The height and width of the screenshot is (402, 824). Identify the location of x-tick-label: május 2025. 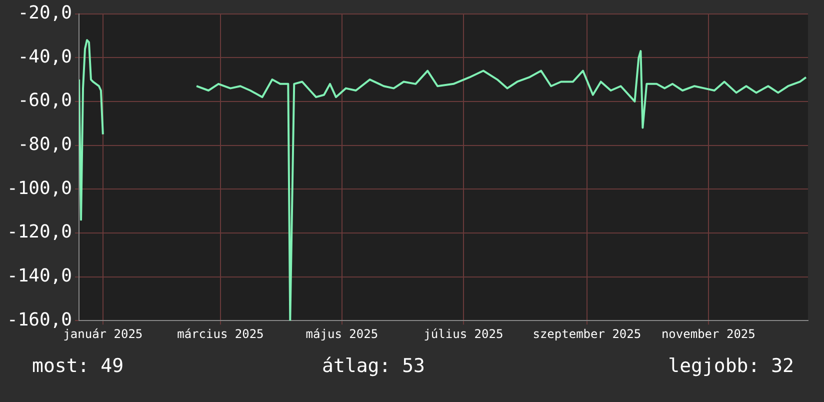
(342, 333).